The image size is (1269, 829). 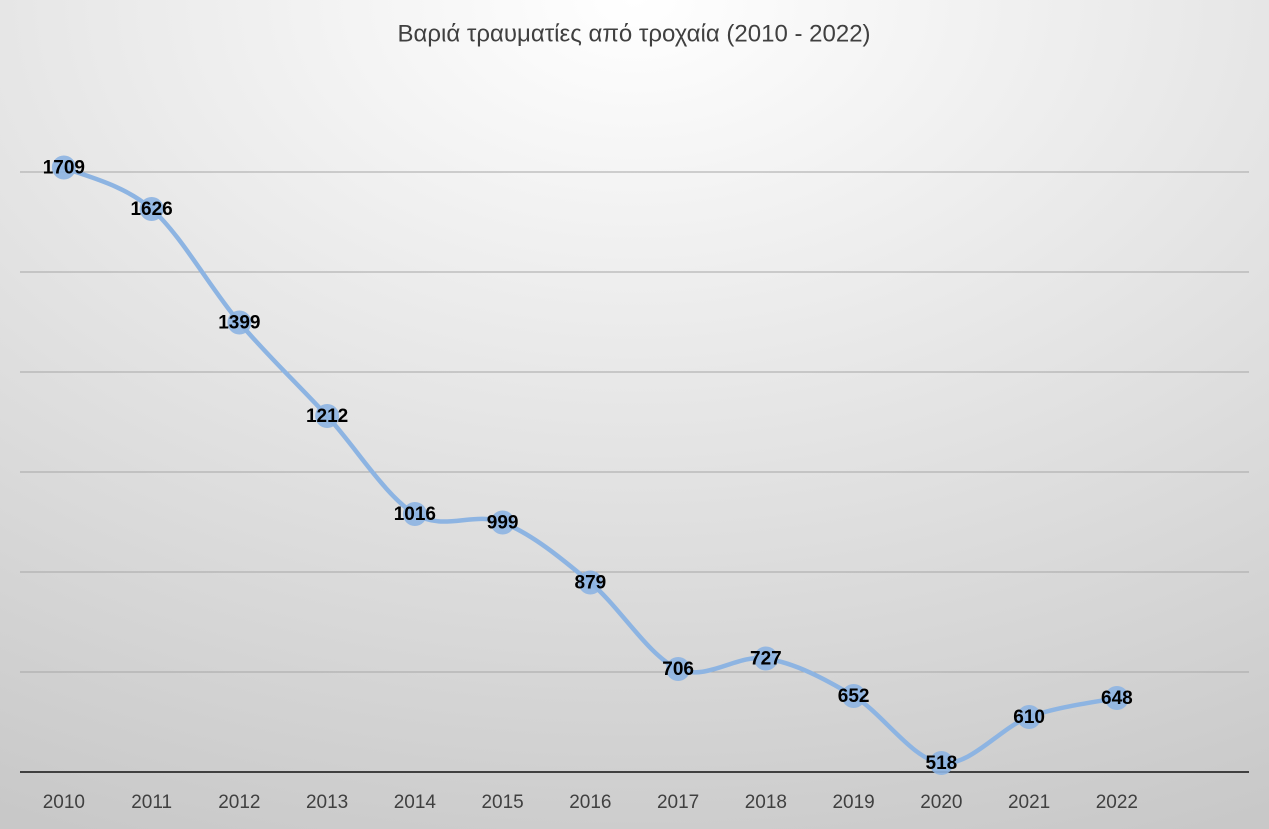 I want to click on x-tick-label: 2022, so click(x=1117, y=802).